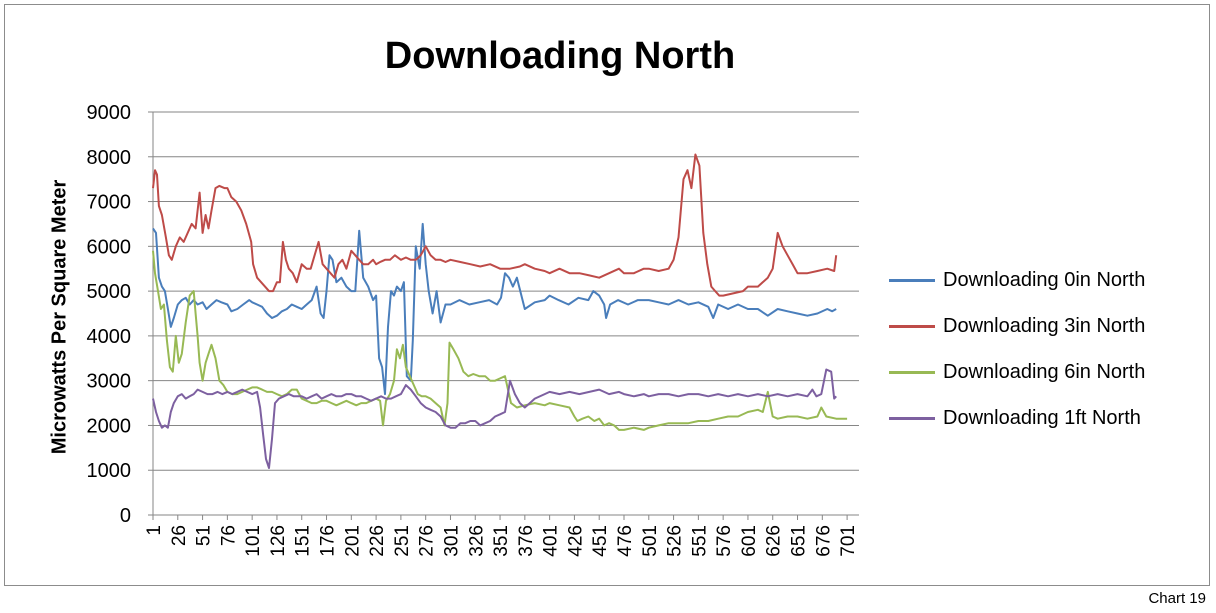  Describe the element at coordinates (59, 317) in the screenshot. I see `y-axis-label: Microwatts Per Square Meter` at that location.